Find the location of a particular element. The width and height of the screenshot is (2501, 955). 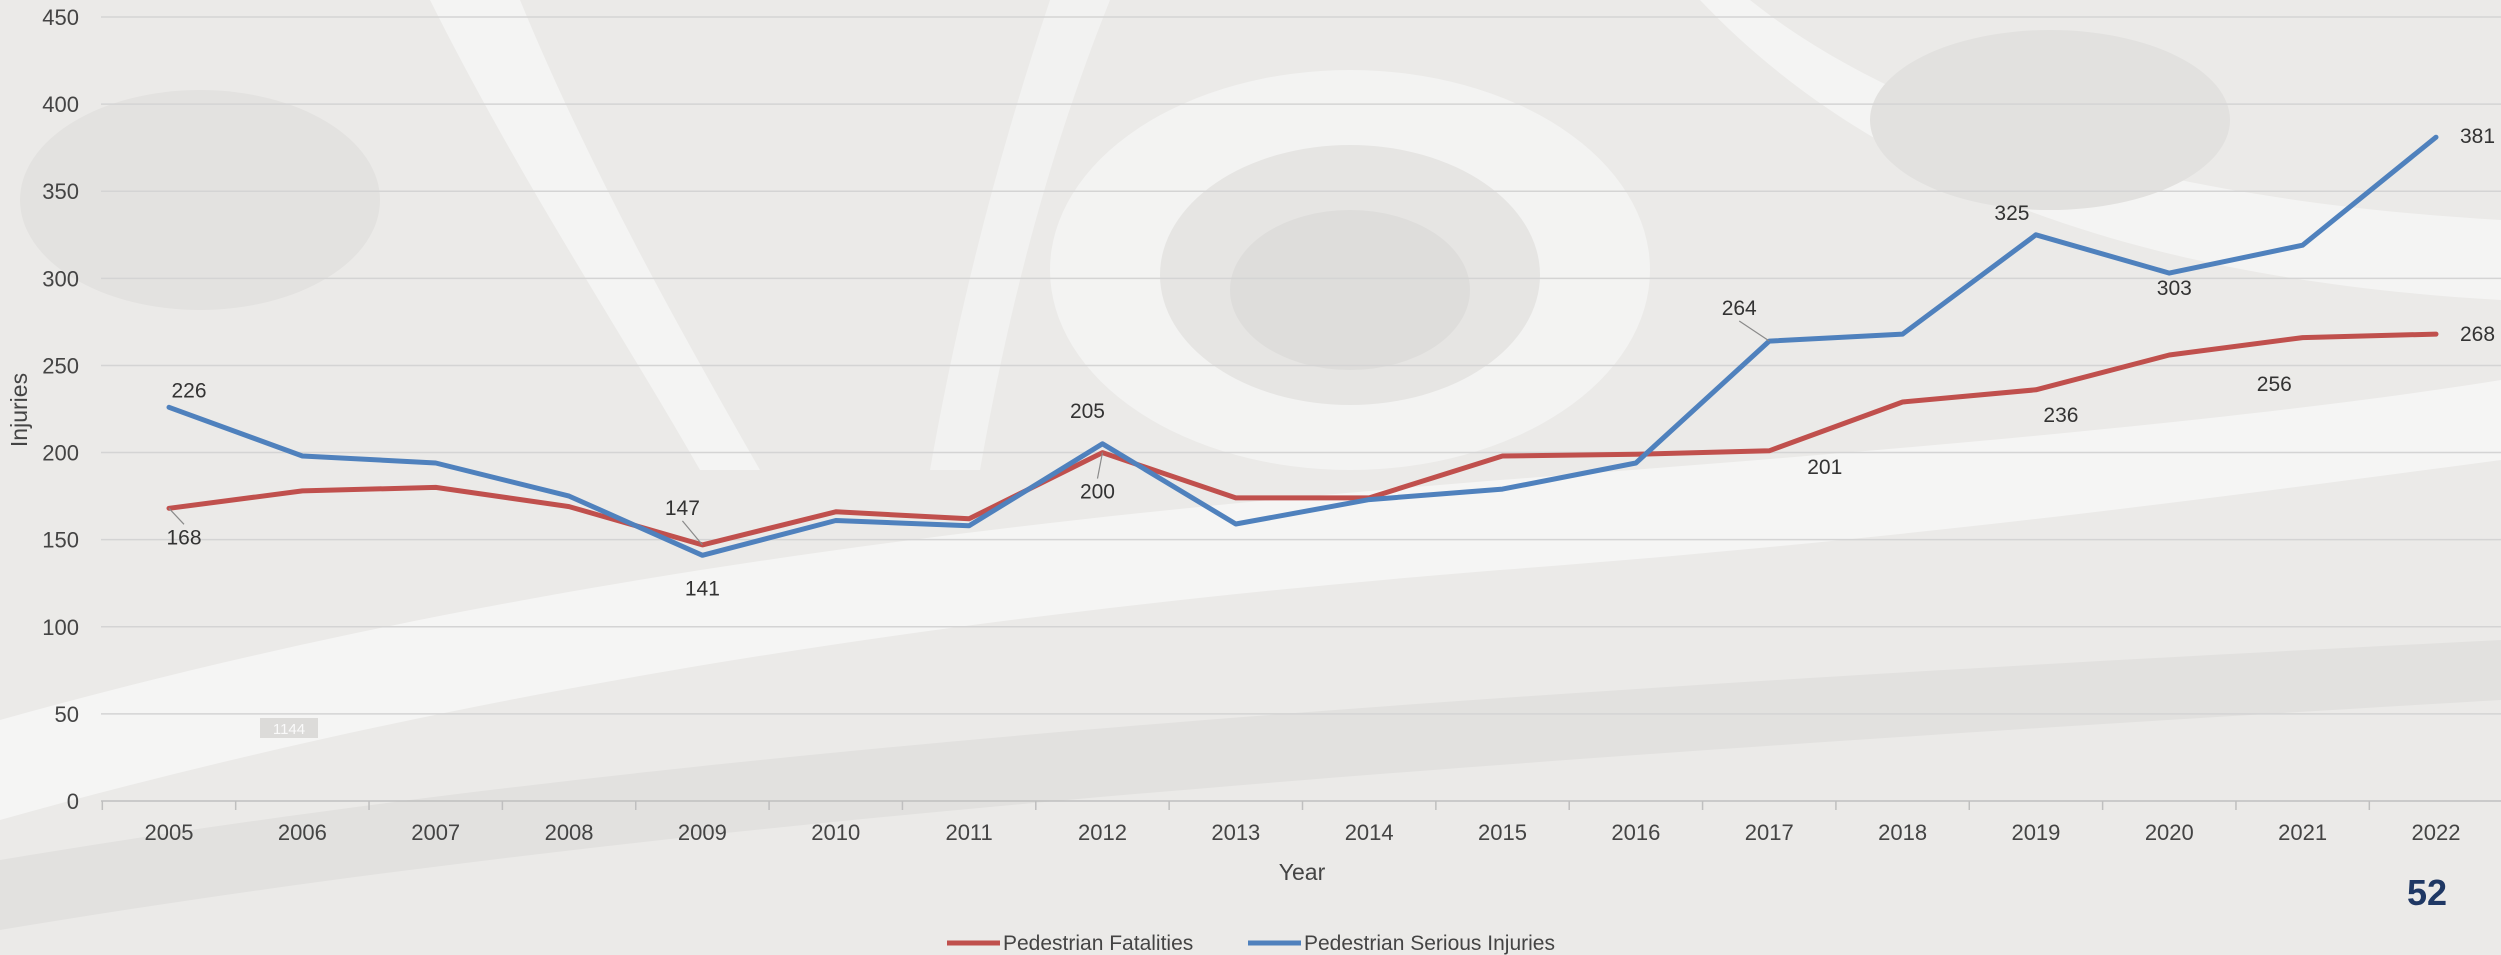

data-label-serious-injuries-2017: 264 is located at coordinates (1739, 308).